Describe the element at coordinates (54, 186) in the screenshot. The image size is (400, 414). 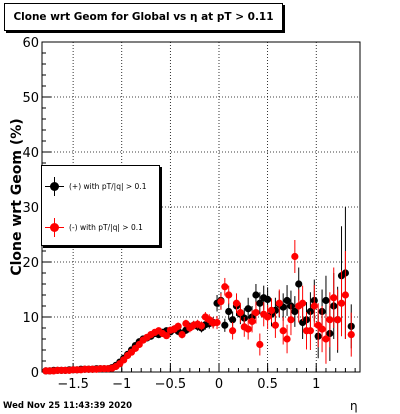
I see `legend-marker-plus` at that location.